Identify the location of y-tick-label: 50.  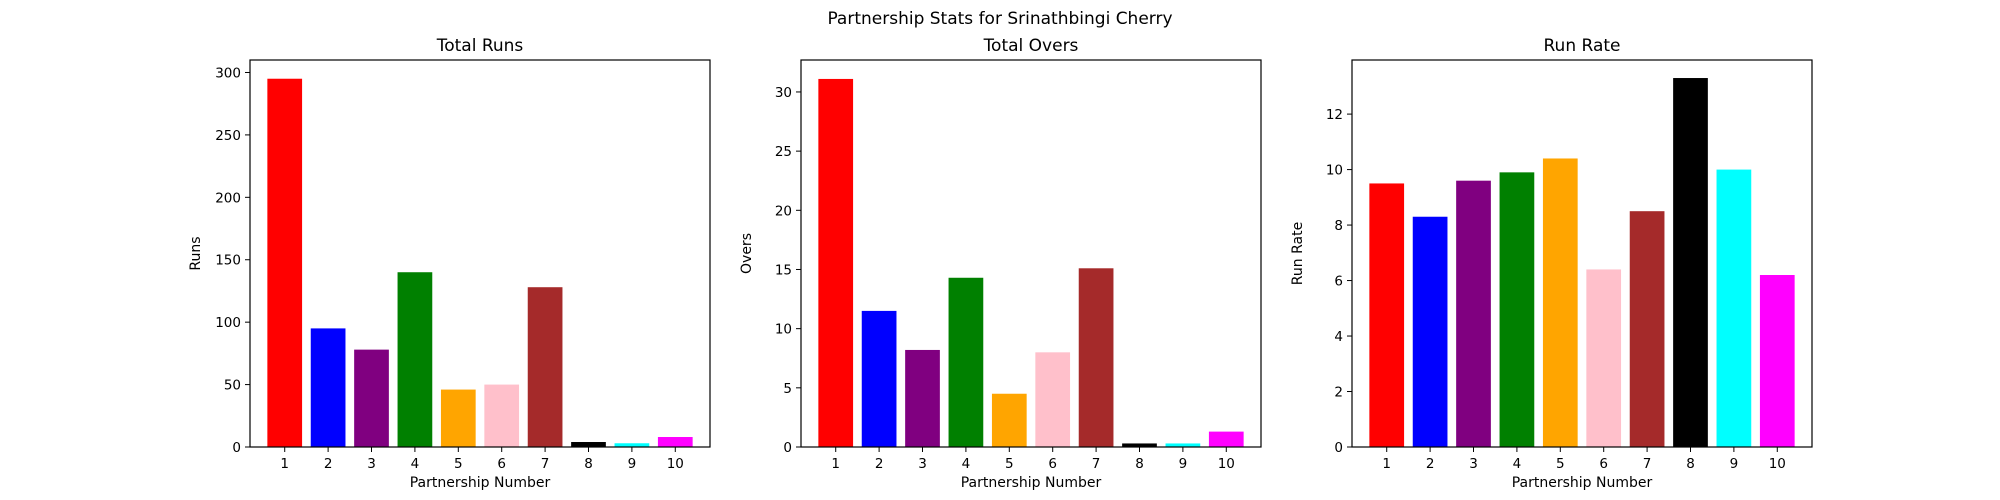
(232, 386).